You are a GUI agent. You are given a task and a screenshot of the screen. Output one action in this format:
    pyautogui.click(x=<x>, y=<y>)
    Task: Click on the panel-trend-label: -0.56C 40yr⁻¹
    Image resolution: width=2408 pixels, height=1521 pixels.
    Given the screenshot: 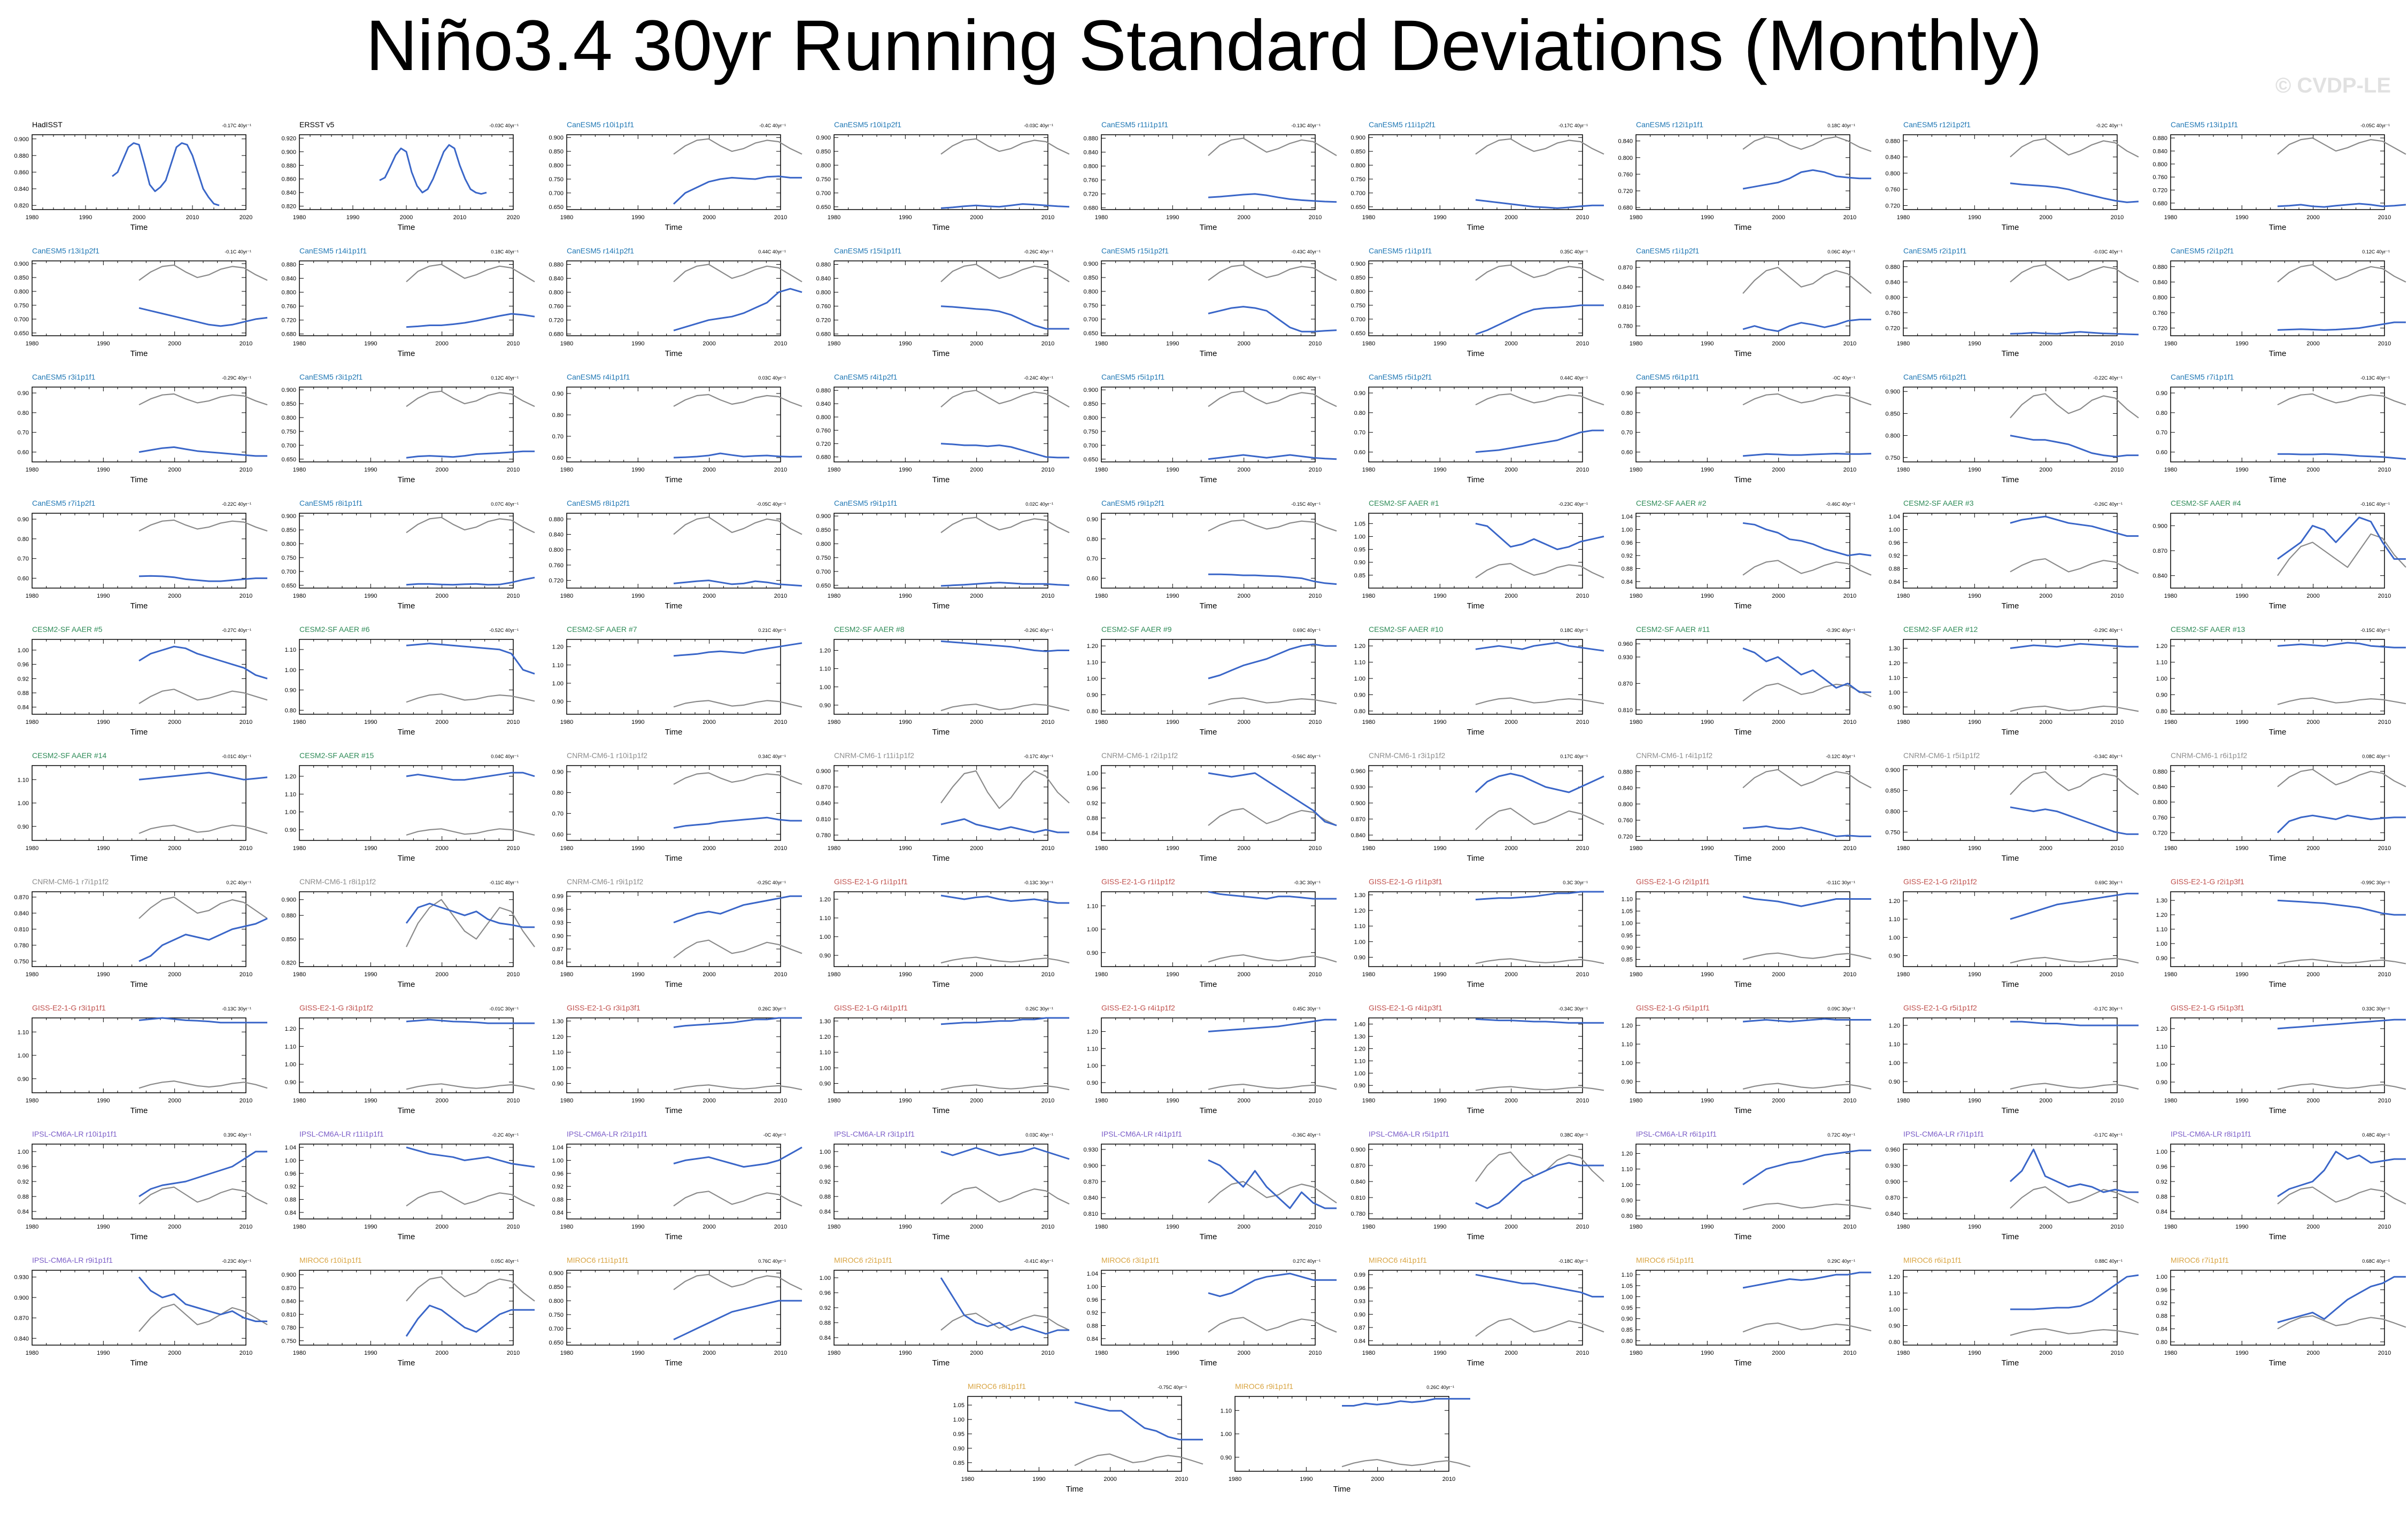 What is the action you would take?
    pyautogui.click(x=1306, y=756)
    